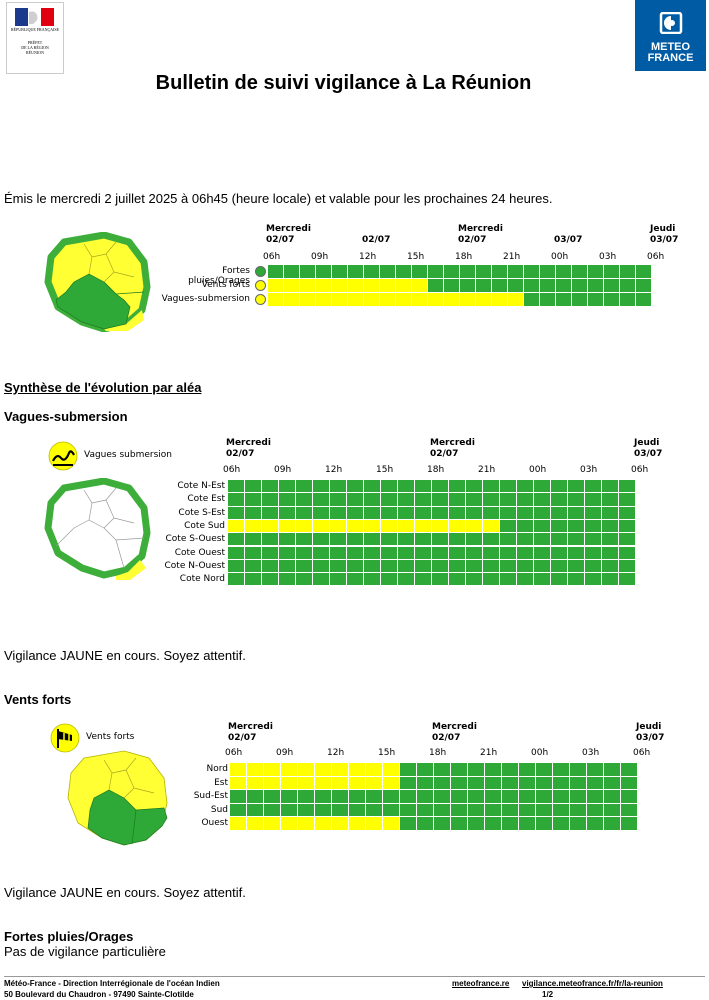 This screenshot has width=709, height=1000. Describe the element at coordinates (592, 983) in the screenshot. I see `footer-link-vigilance: vigilance.meteofrance.fr/fr/la-reunion` at that location.